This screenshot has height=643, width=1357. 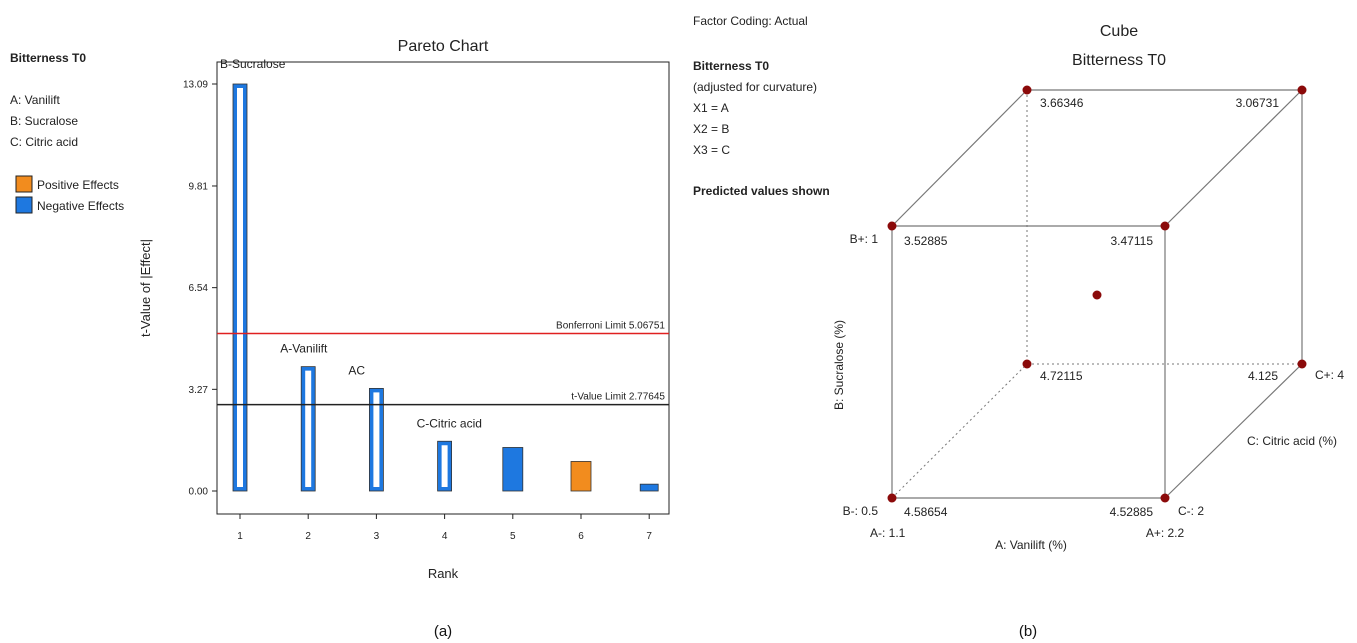 I want to click on b-minus-label: B-: 0.5, so click(x=861, y=511).